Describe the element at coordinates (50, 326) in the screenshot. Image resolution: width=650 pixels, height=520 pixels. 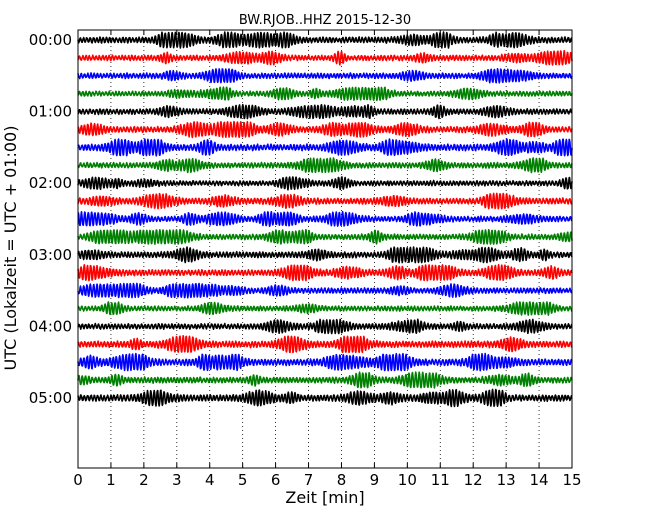
I see `y-tick-label: 04:00` at that location.